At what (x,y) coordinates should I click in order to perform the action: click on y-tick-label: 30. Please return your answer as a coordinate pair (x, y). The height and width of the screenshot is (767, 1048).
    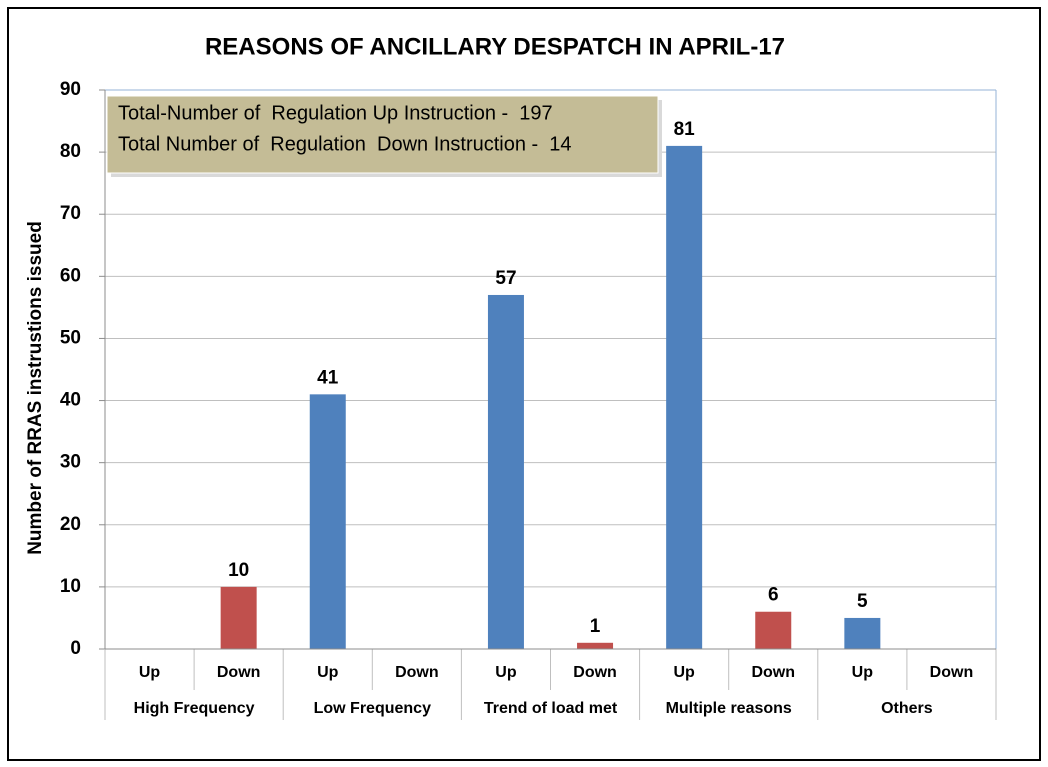
    Looking at the image, I should click on (70, 462).